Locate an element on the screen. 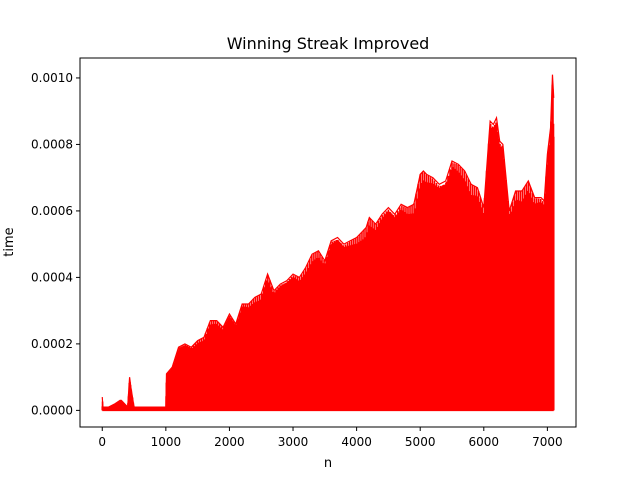 The width and height of the screenshot is (640, 484). y-tick-label: 0.0000 is located at coordinates (52, 410).